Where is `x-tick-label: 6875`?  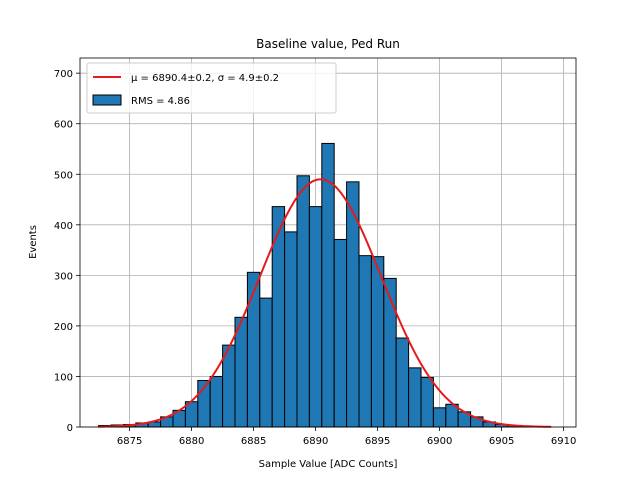
x-tick-label: 6875 is located at coordinates (129, 441).